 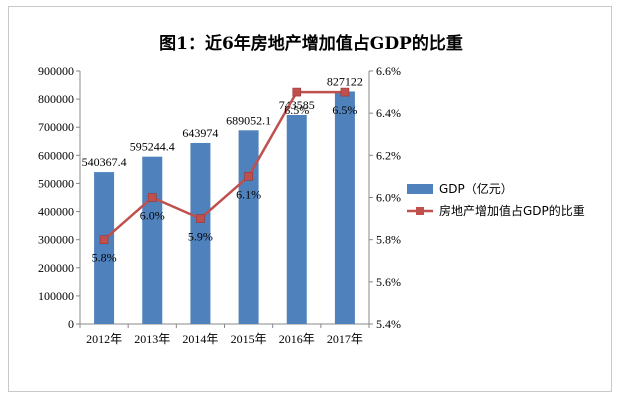 I want to click on x-tick-label: 2014年, so click(x=200, y=339).